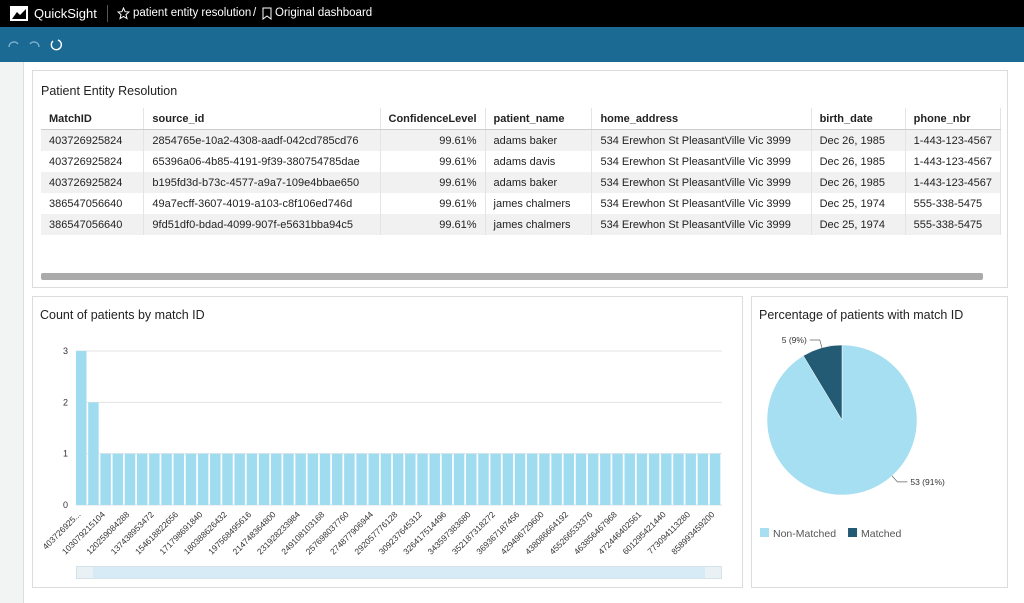 This screenshot has height=603, width=1024. What do you see at coordinates (858, 119) in the screenshot?
I see `column-header: birth_date` at bounding box center [858, 119].